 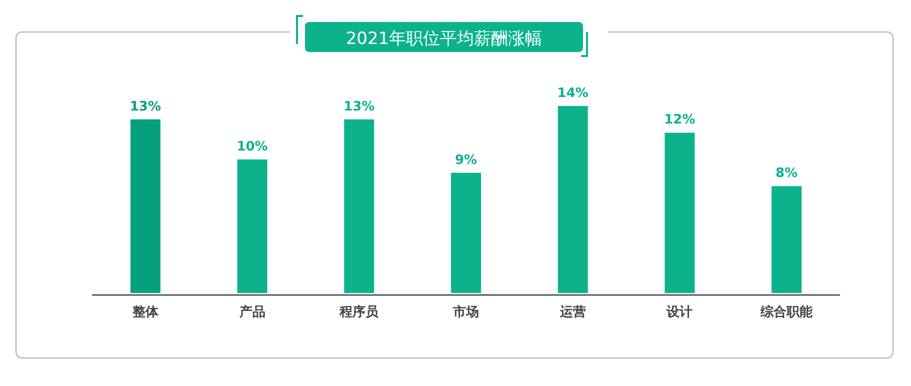 I want to click on chart-title: 2021年职位平均薪酬涨幅, so click(x=444, y=39).